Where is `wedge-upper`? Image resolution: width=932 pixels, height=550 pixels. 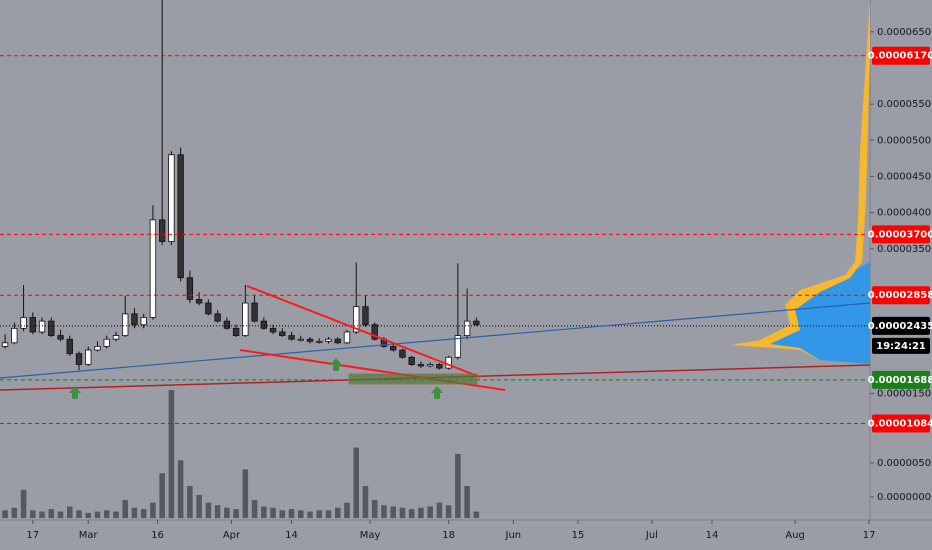
wedge-upper is located at coordinates (363, 331).